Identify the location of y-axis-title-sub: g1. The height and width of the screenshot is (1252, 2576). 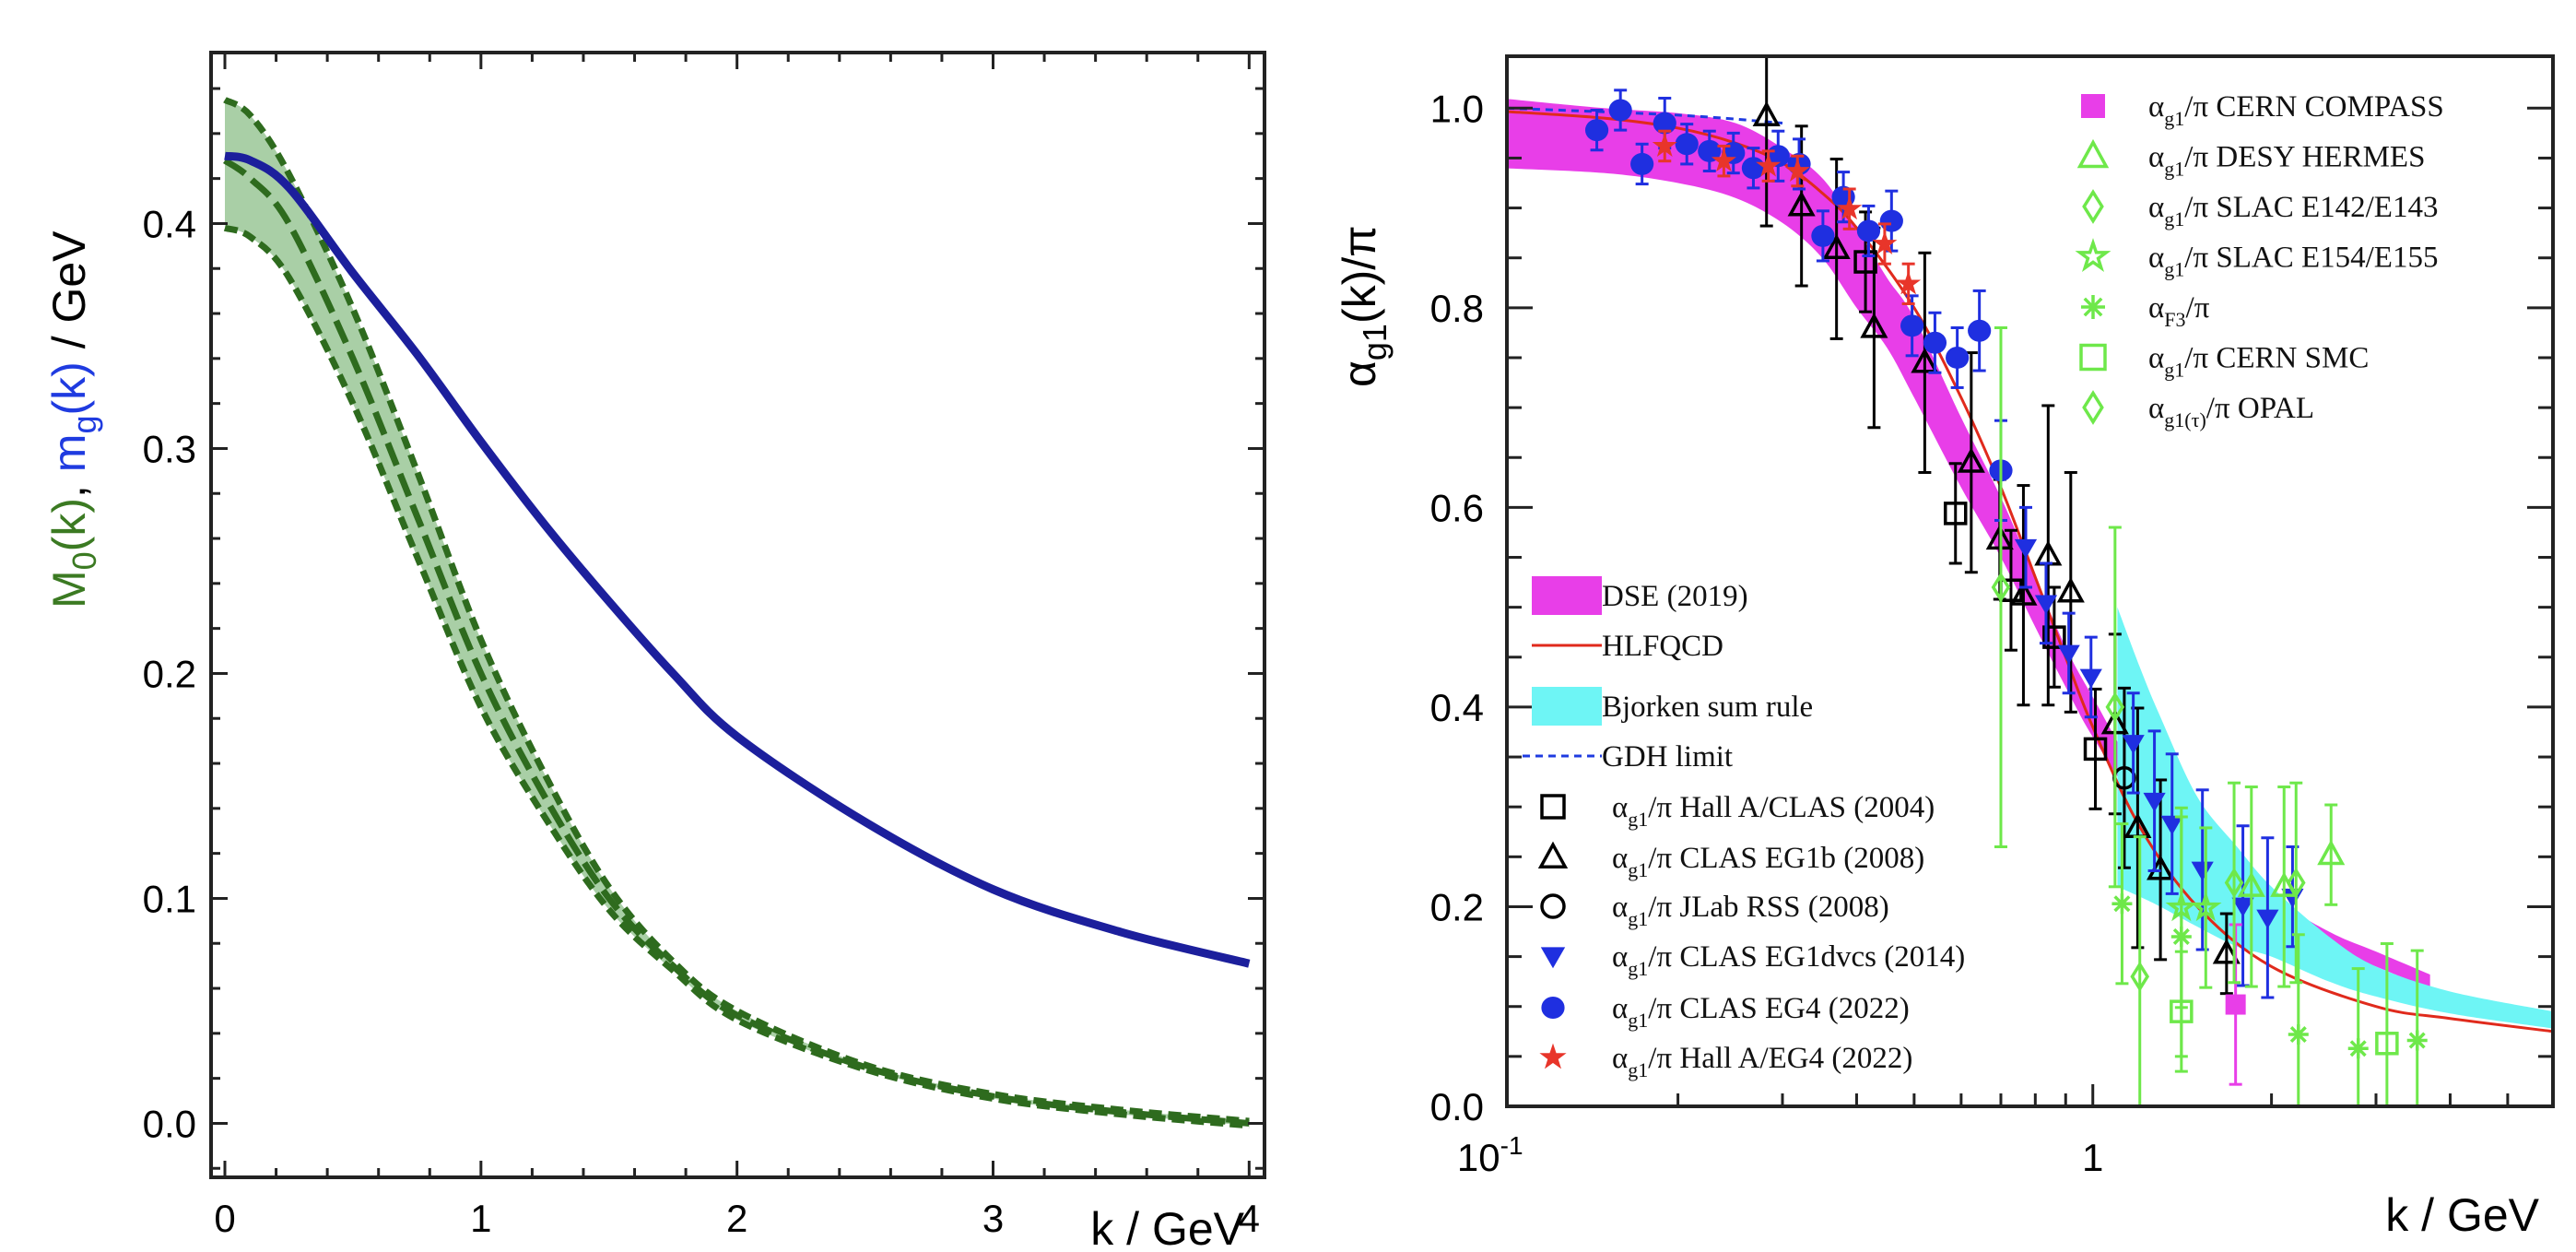
(1375, 342).